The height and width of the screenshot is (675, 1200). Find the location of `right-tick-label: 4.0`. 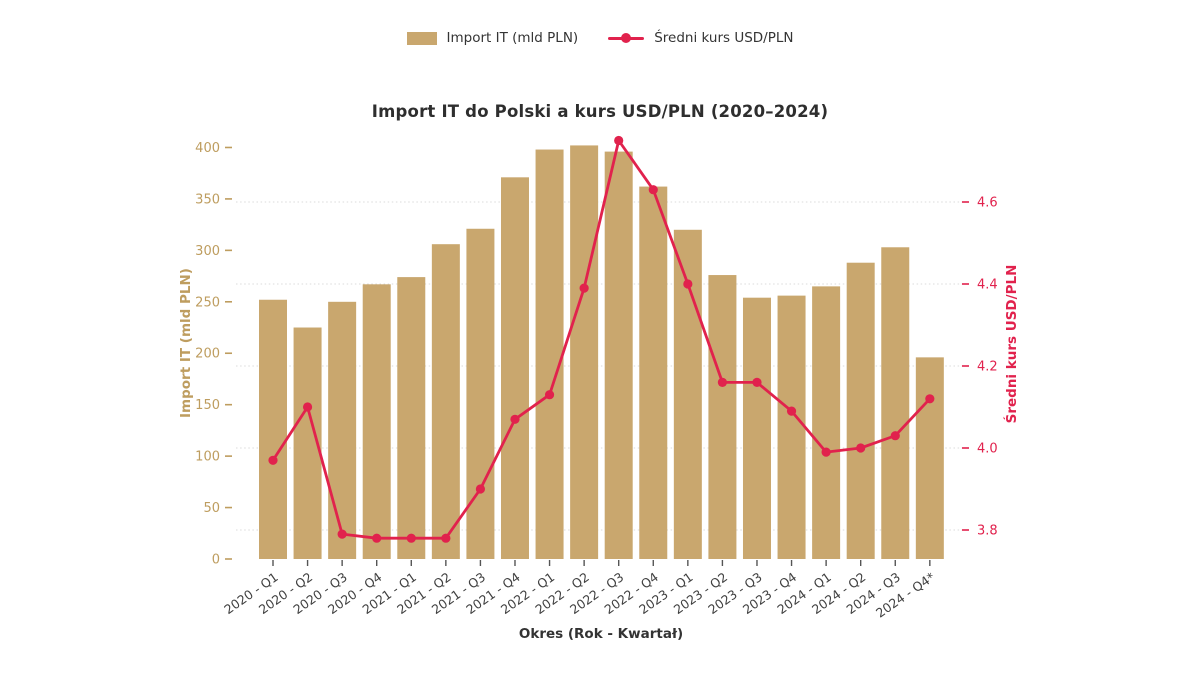

right-tick-label: 4.0 is located at coordinates (987, 449).